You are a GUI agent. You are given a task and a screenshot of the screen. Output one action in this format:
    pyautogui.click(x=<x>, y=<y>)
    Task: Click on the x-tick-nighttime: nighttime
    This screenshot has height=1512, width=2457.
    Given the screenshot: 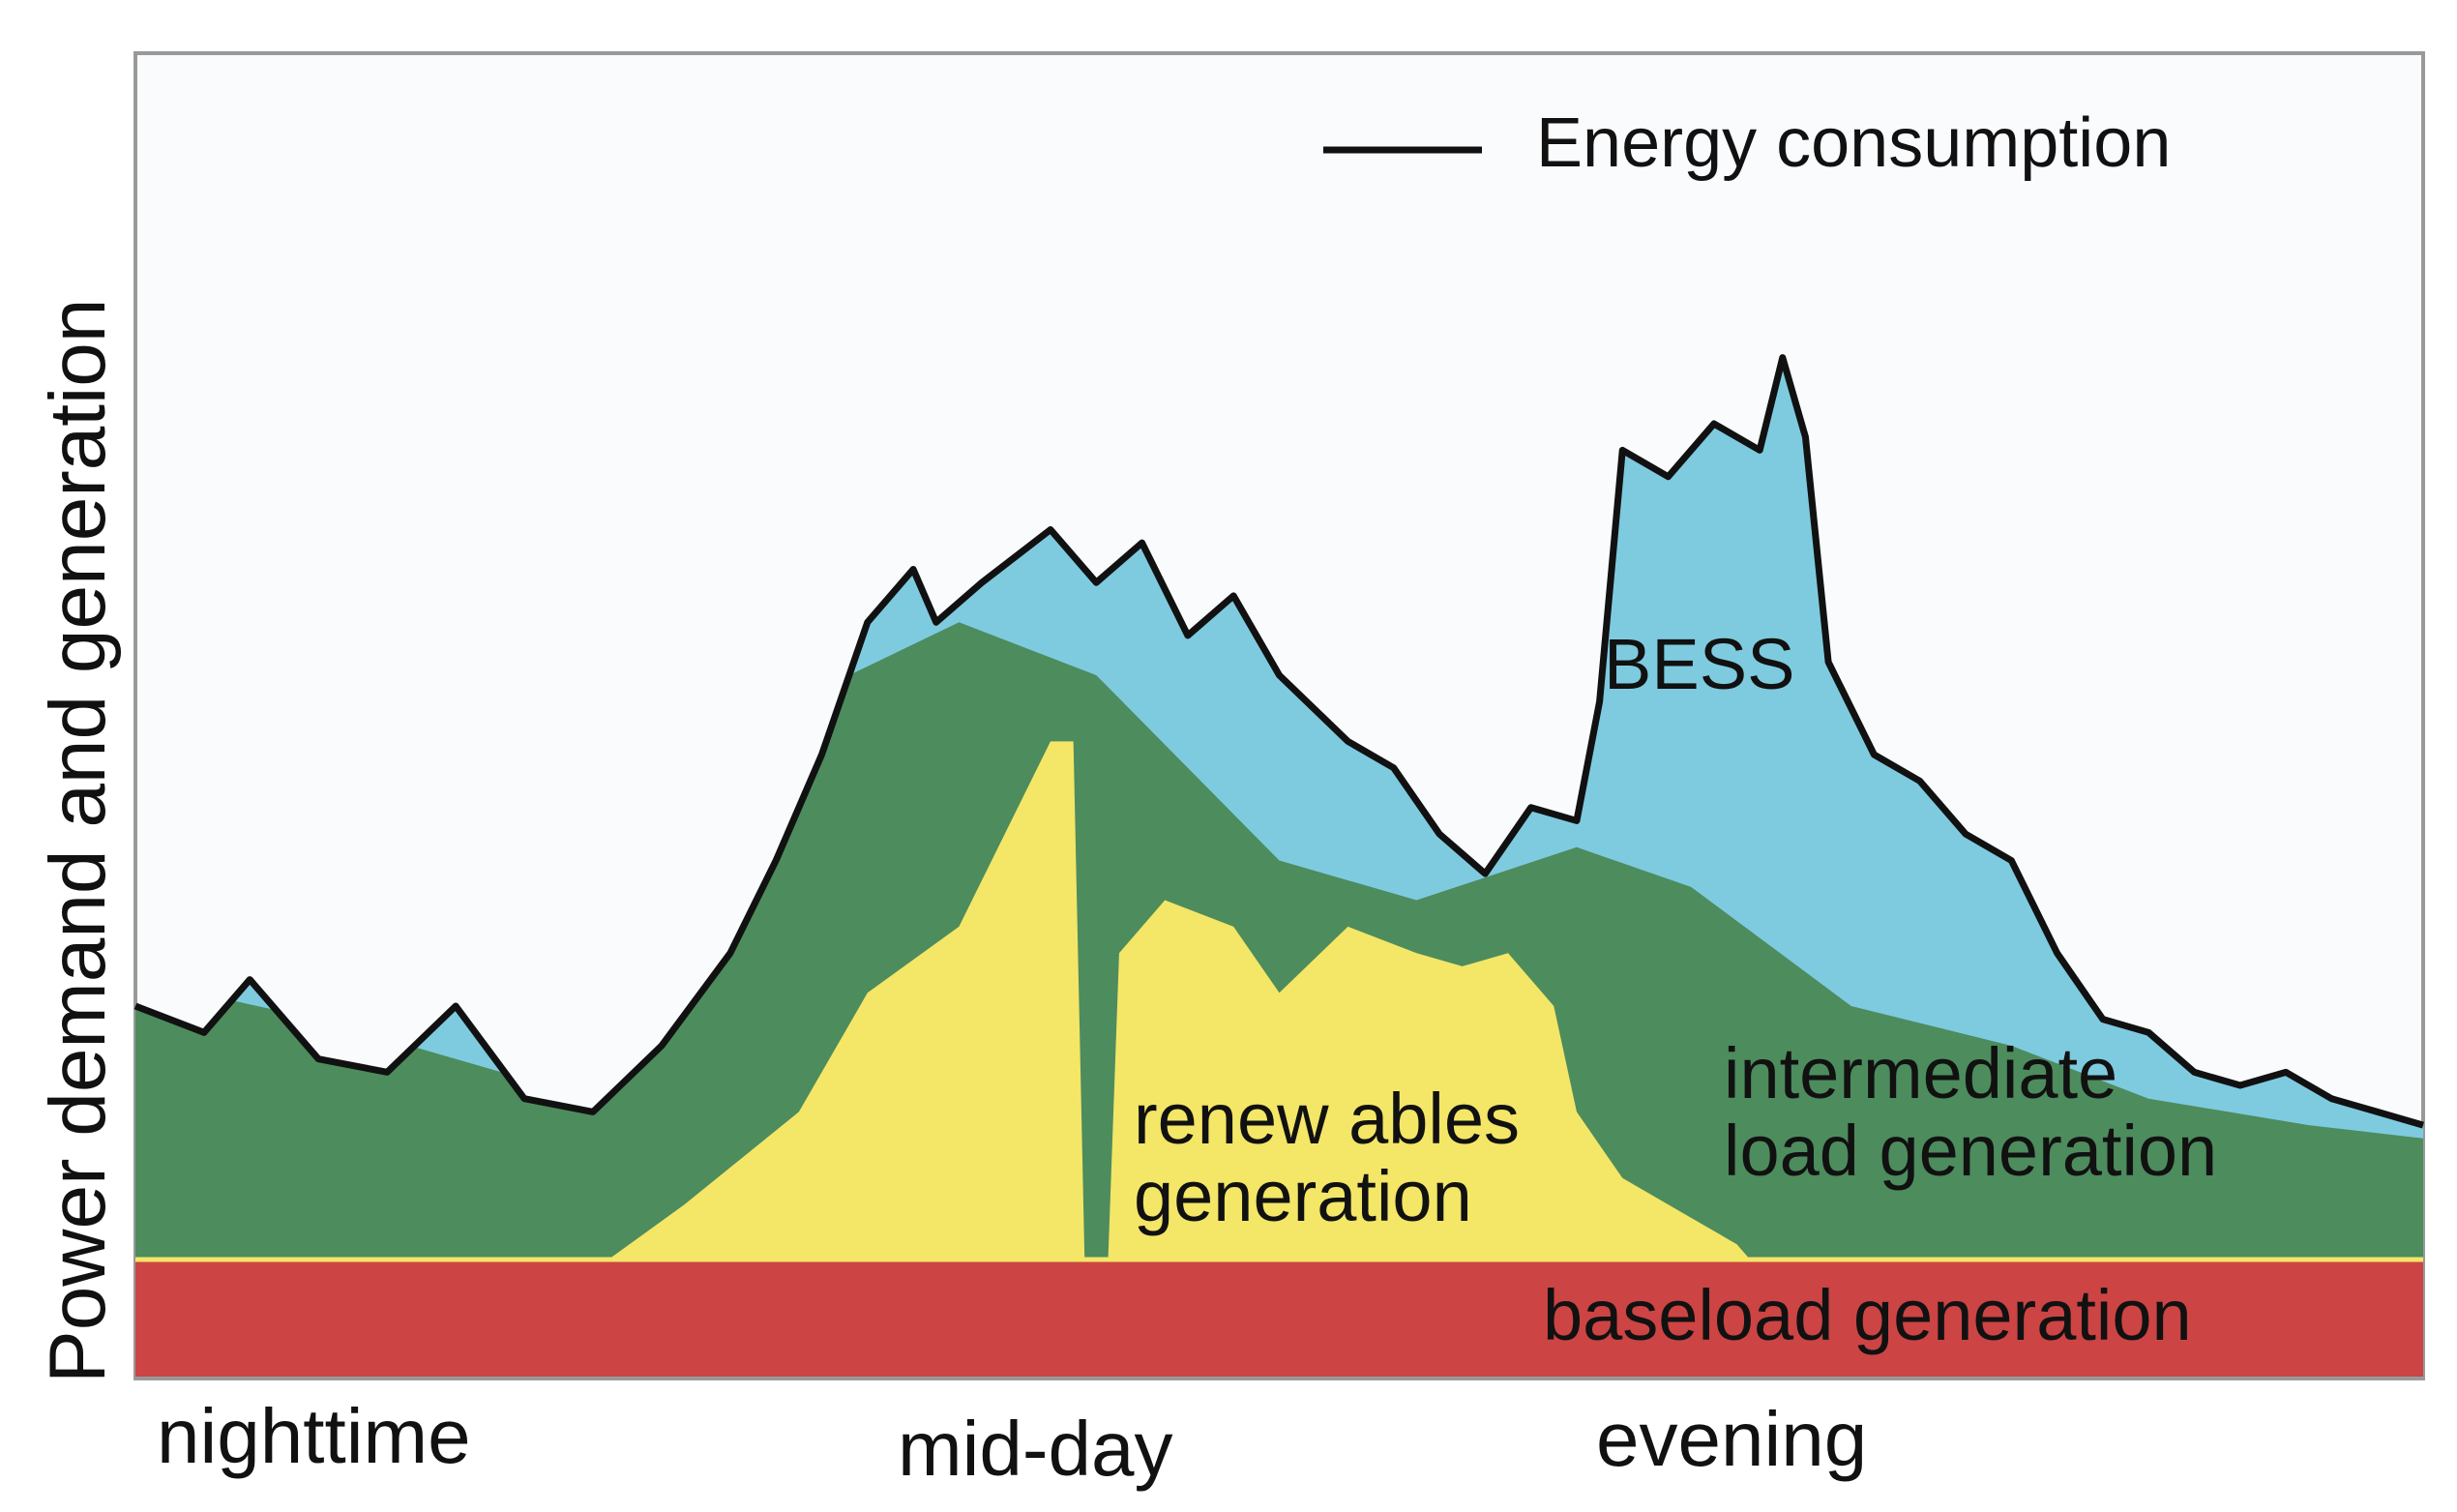 What is the action you would take?
    pyautogui.click(x=314, y=1436)
    